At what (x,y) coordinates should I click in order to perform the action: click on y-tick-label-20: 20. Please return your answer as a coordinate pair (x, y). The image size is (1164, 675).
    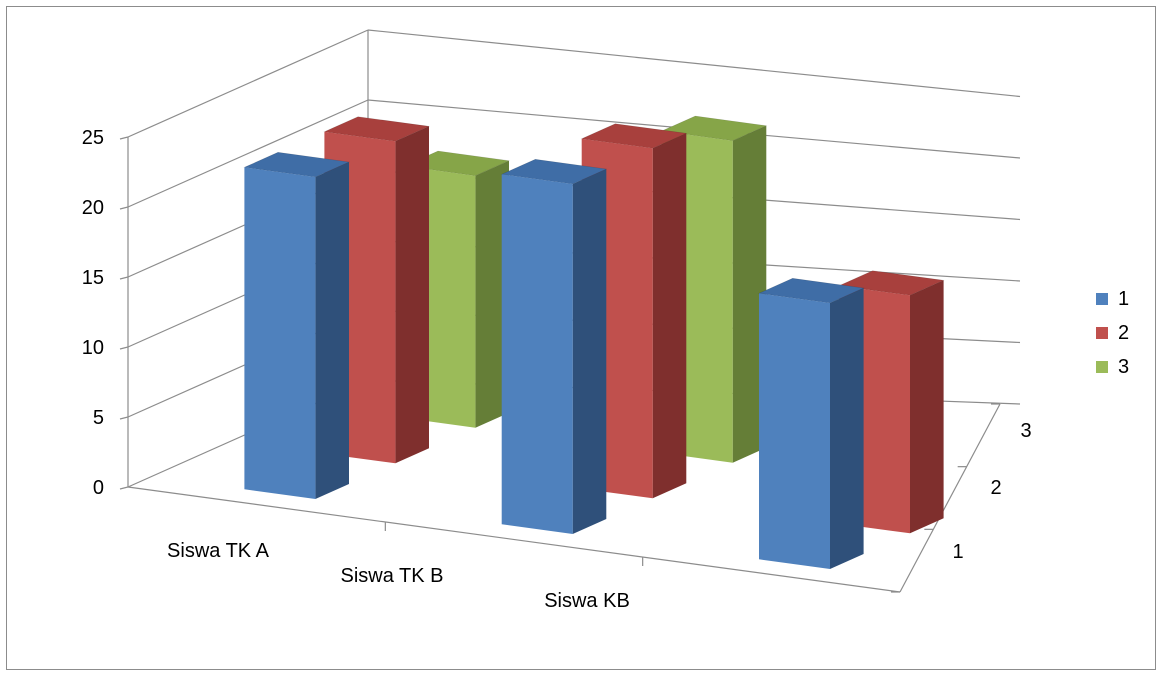
    Looking at the image, I should click on (93, 208).